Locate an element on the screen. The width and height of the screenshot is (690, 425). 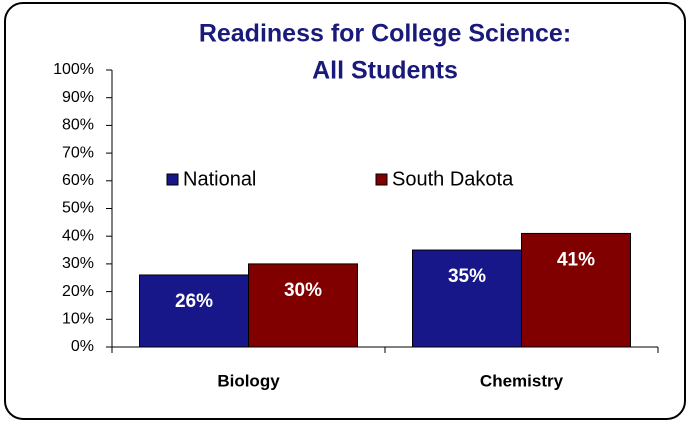
value-label: 41% is located at coordinates (576, 259).